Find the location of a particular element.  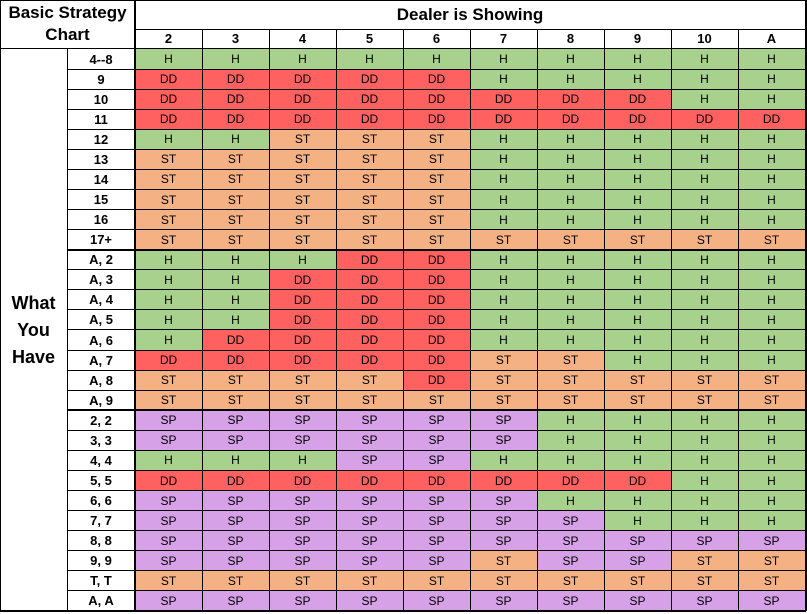

hand-label: 14 is located at coordinates (101, 179).